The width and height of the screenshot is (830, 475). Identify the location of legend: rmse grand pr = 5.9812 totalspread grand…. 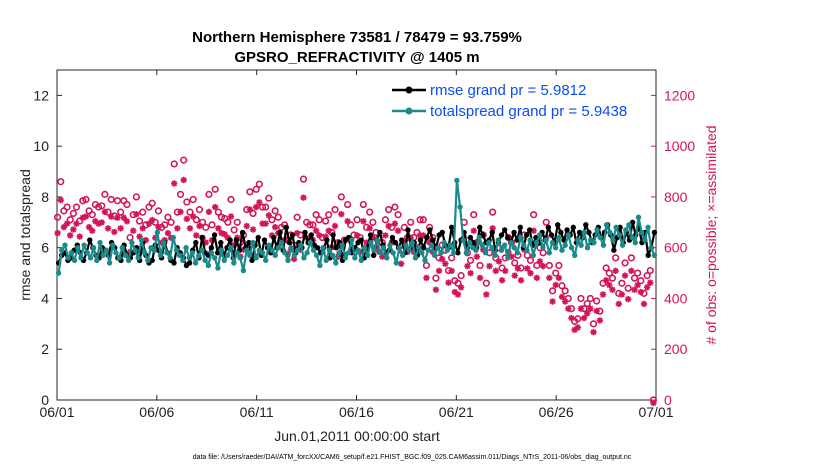
(517, 100).